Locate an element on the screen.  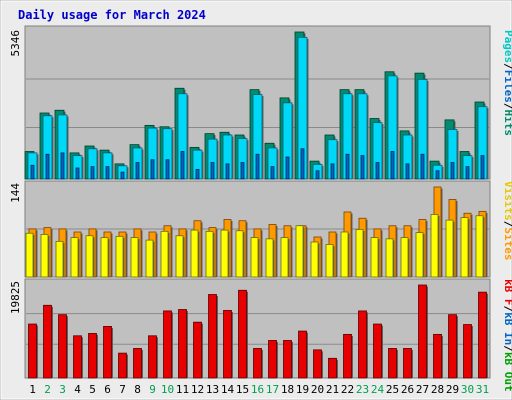
panel-visits-ymax-label: 144 is located at coordinates (15, 193).